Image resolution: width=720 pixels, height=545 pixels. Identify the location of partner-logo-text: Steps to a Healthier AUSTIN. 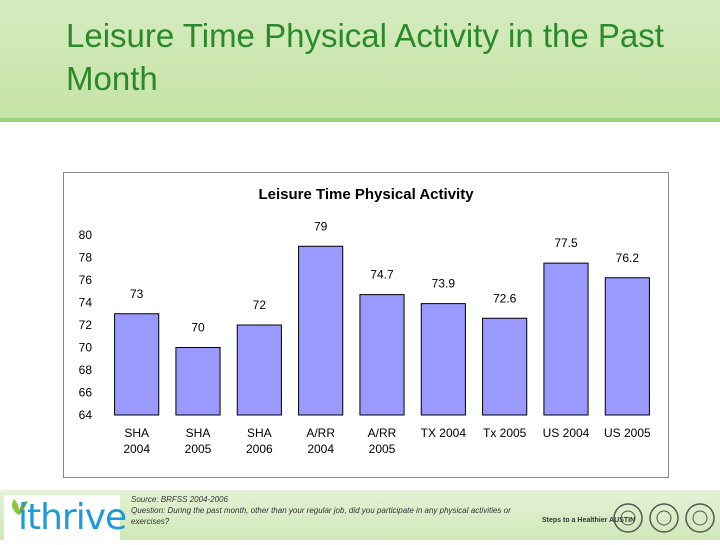
(588, 520).